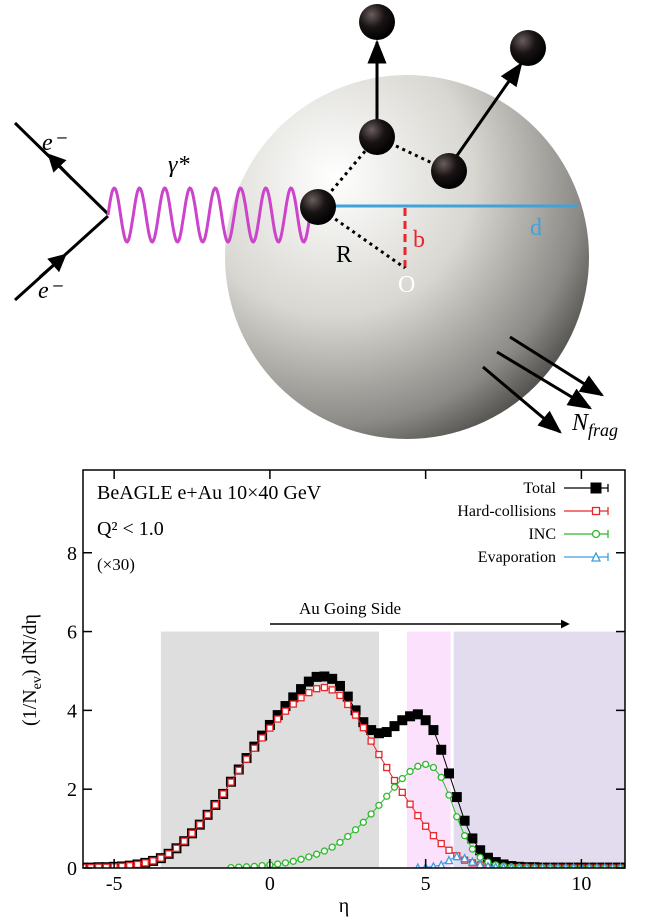 The image size is (647, 920). What do you see at coordinates (581, 884) in the screenshot?
I see `x-tick-label: 10` at bounding box center [581, 884].